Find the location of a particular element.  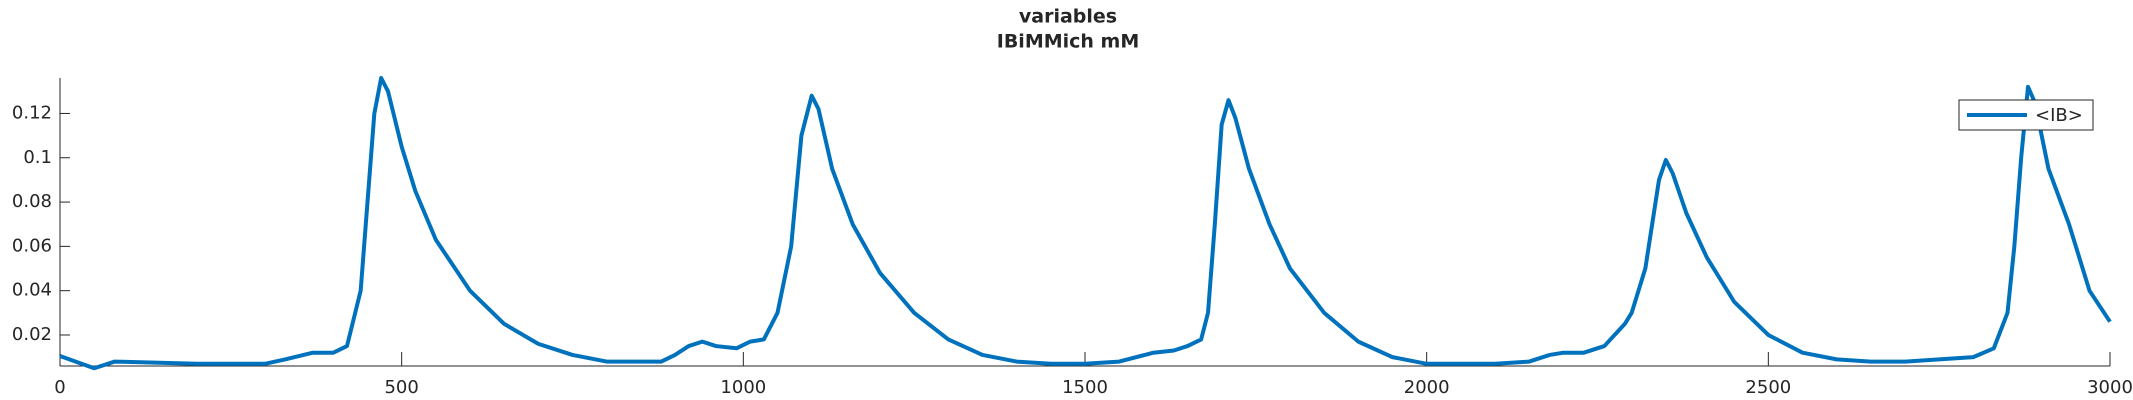

y-tick-label: 0.08 is located at coordinates (32, 201).